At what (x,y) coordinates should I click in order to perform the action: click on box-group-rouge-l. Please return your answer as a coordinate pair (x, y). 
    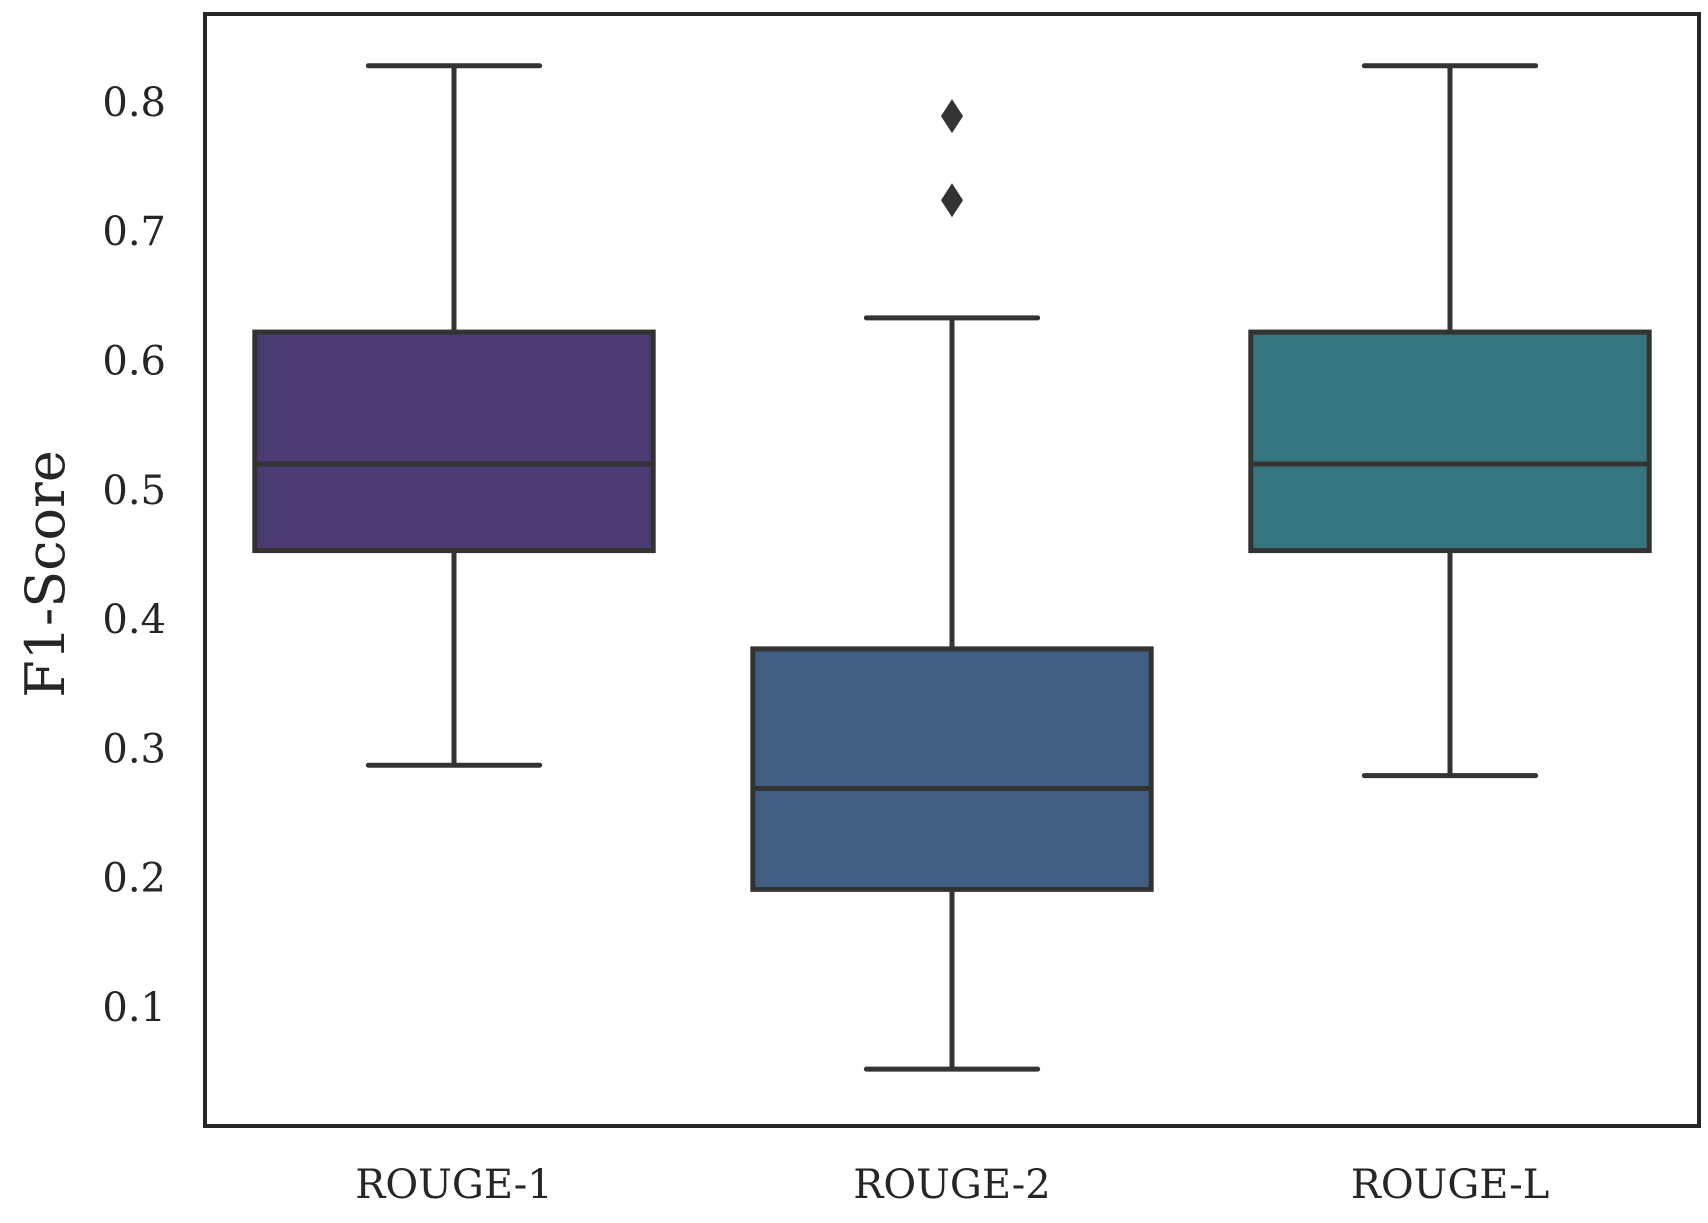
    Looking at the image, I should click on (1450, 421).